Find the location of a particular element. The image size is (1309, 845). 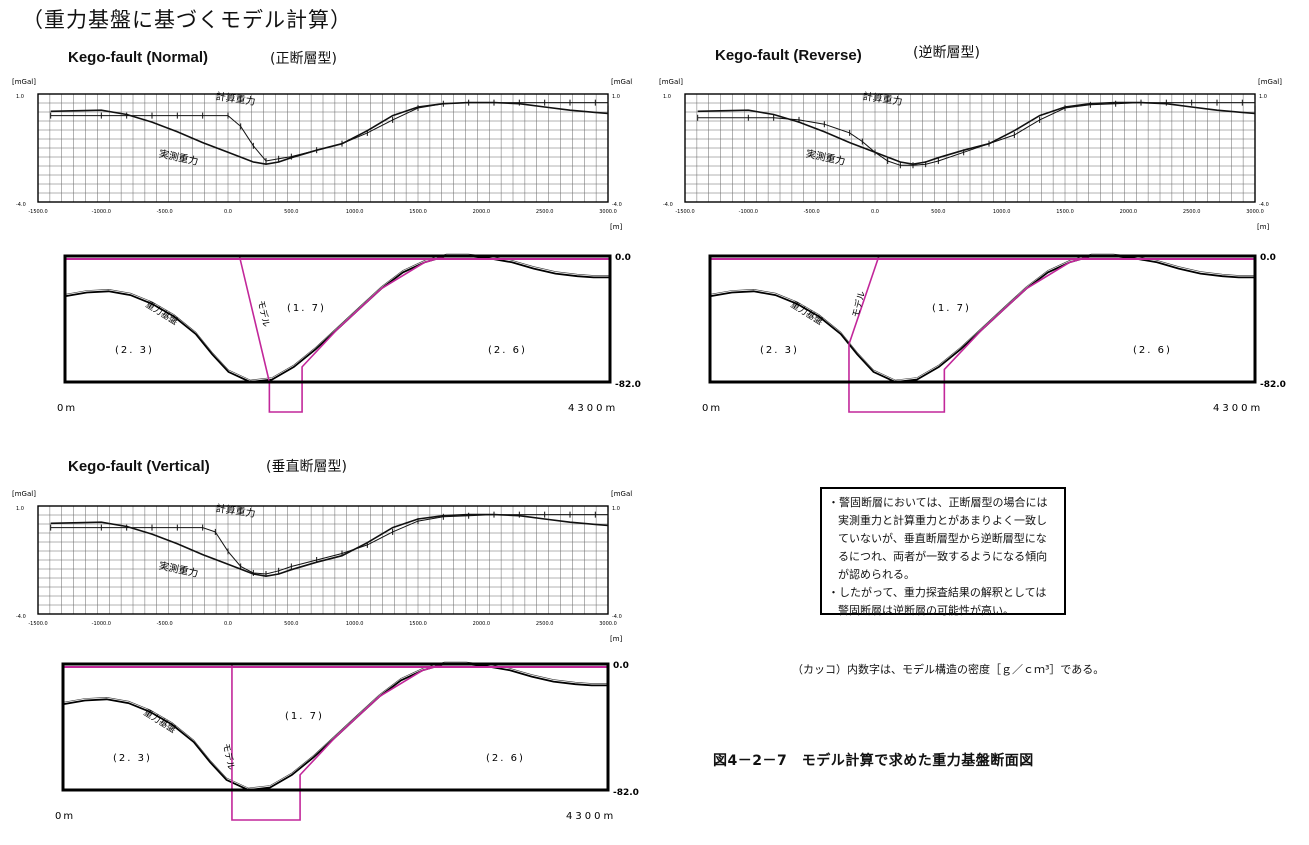

plot-frame is located at coordinates (970, 148).